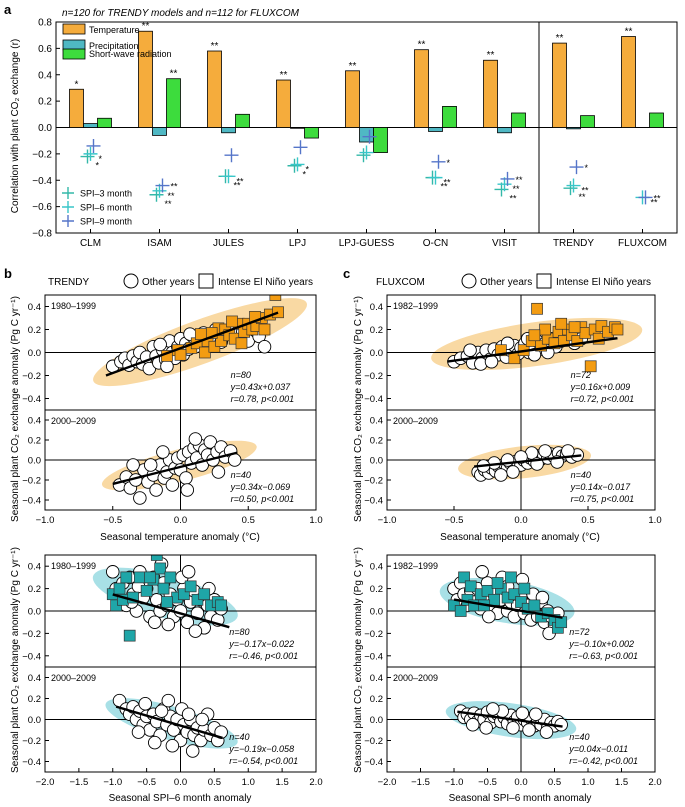 This screenshot has height=807, width=685. I want to click on stat-equation: y=−0.10x+0.002, so click(601, 644).